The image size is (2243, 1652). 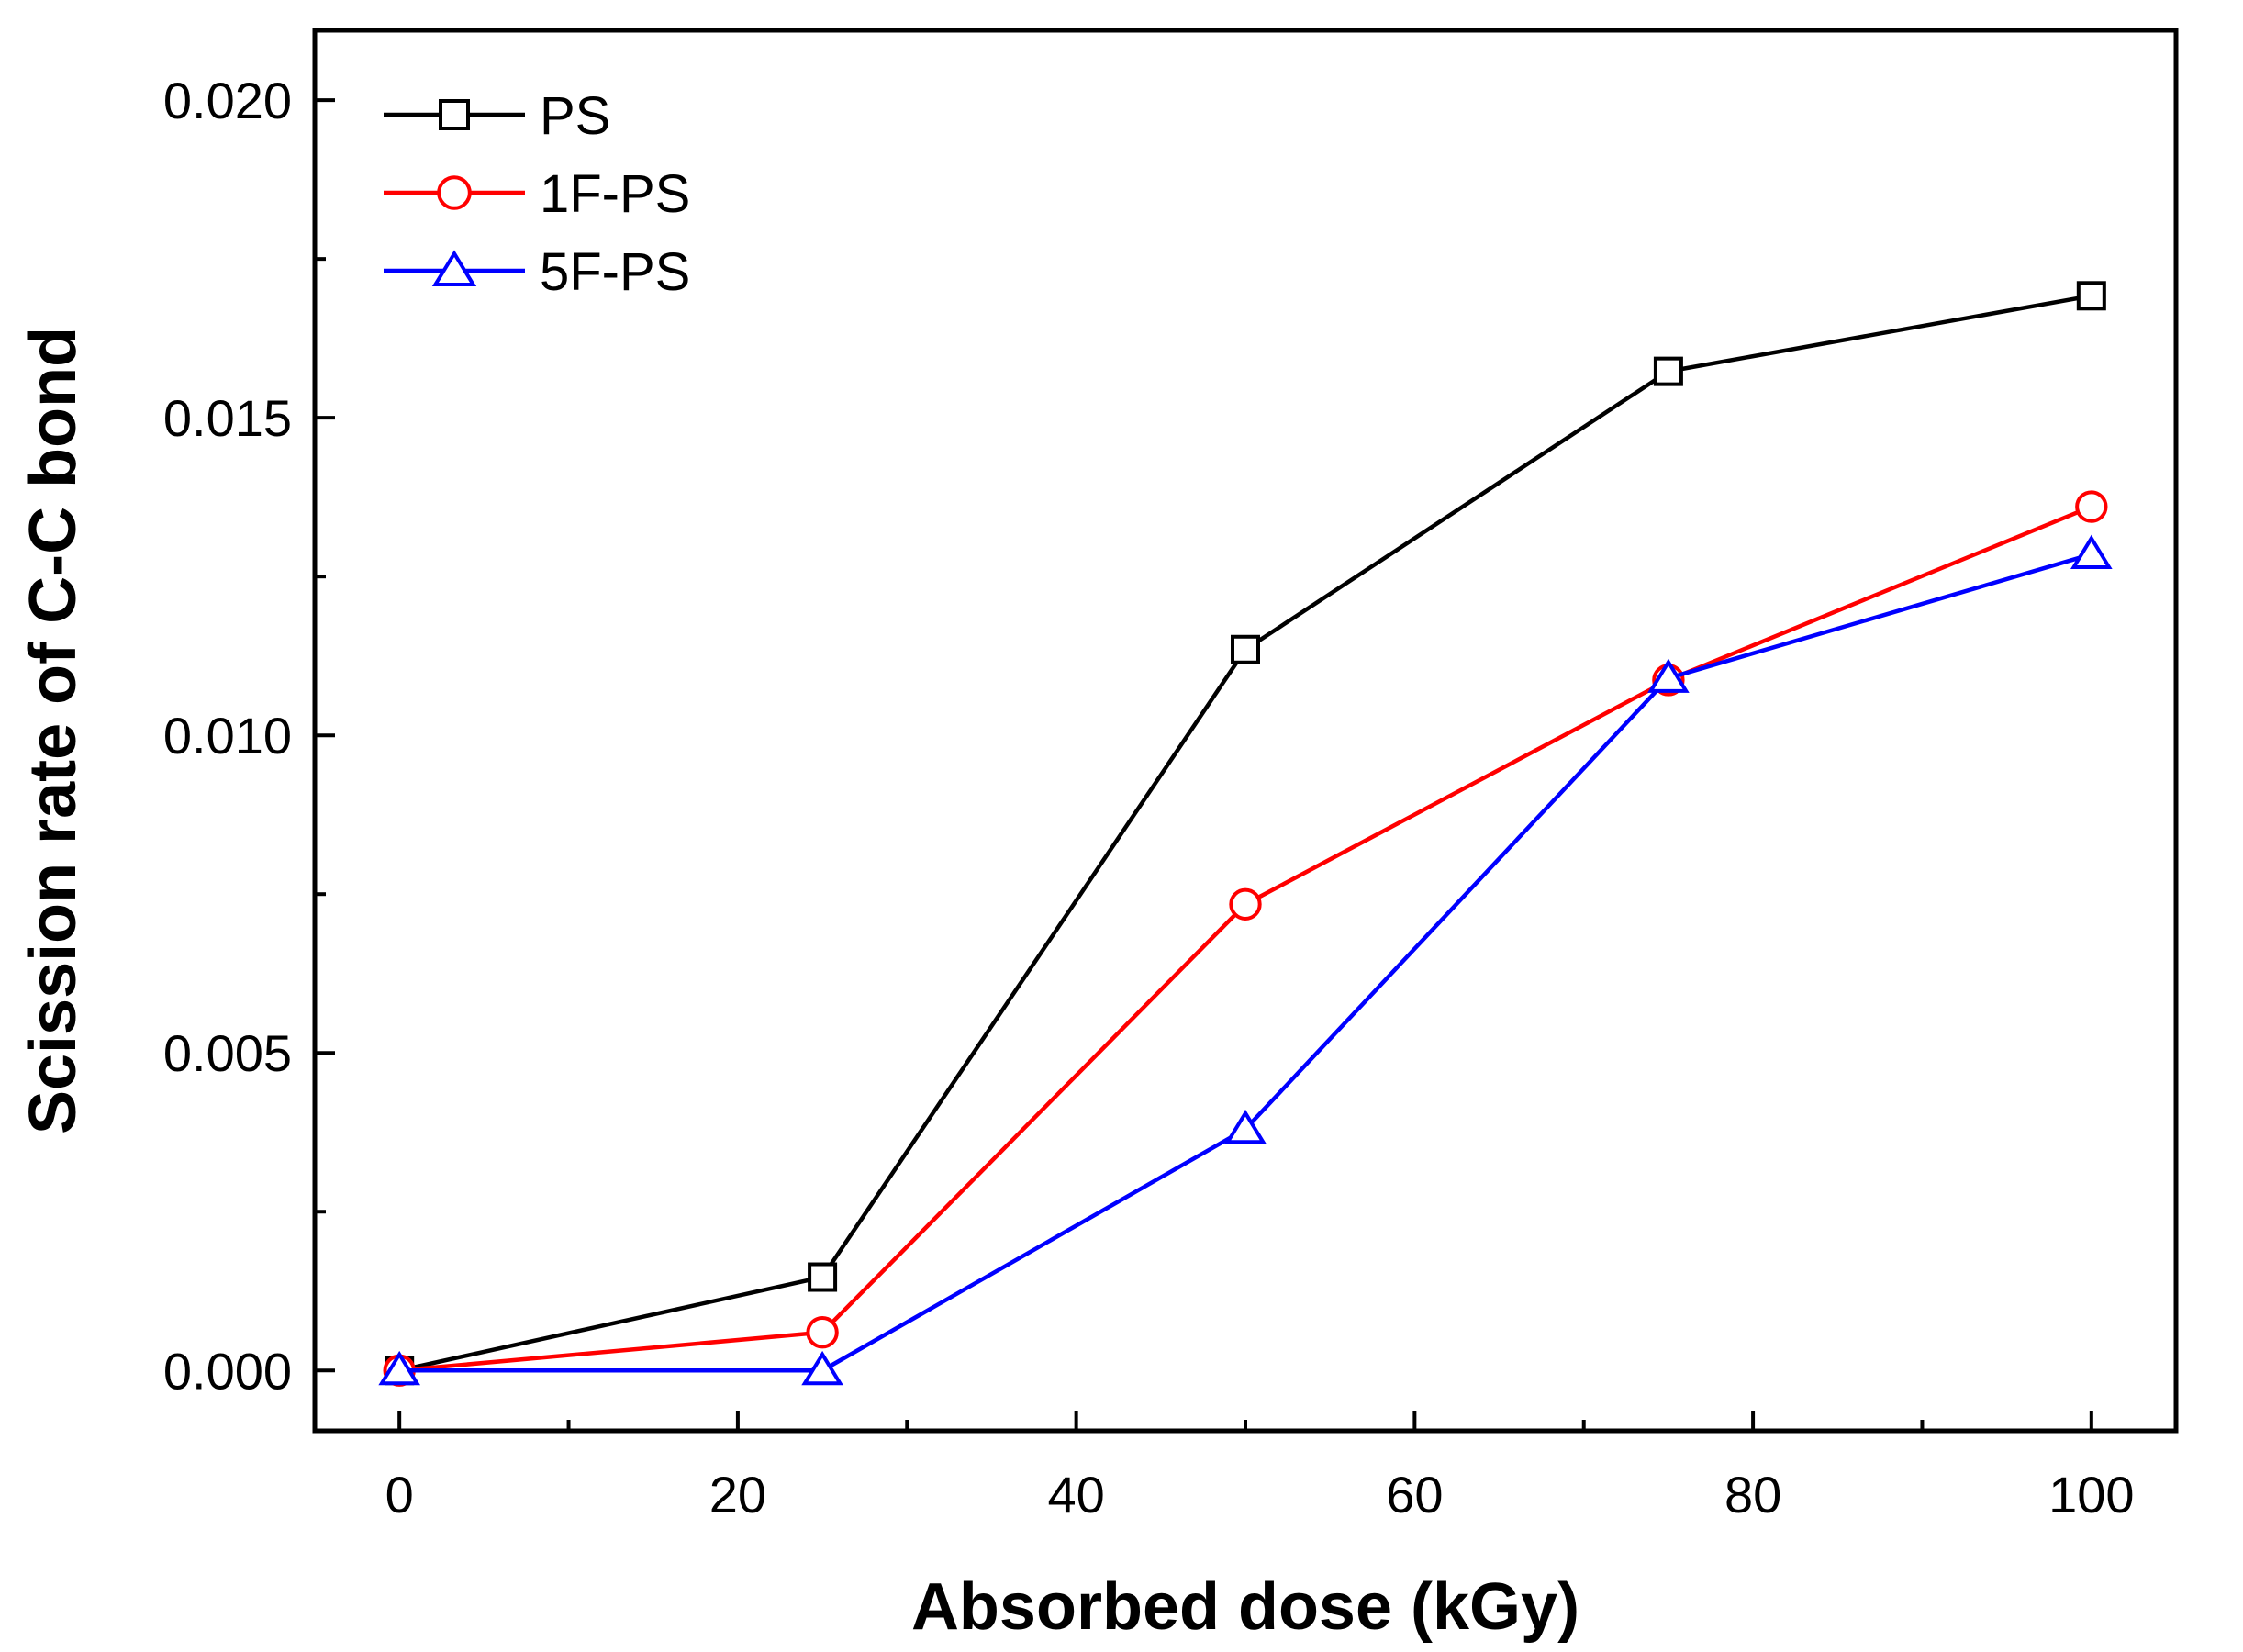 I want to click on x-tick-label: 20, so click(x=737, y=1495).